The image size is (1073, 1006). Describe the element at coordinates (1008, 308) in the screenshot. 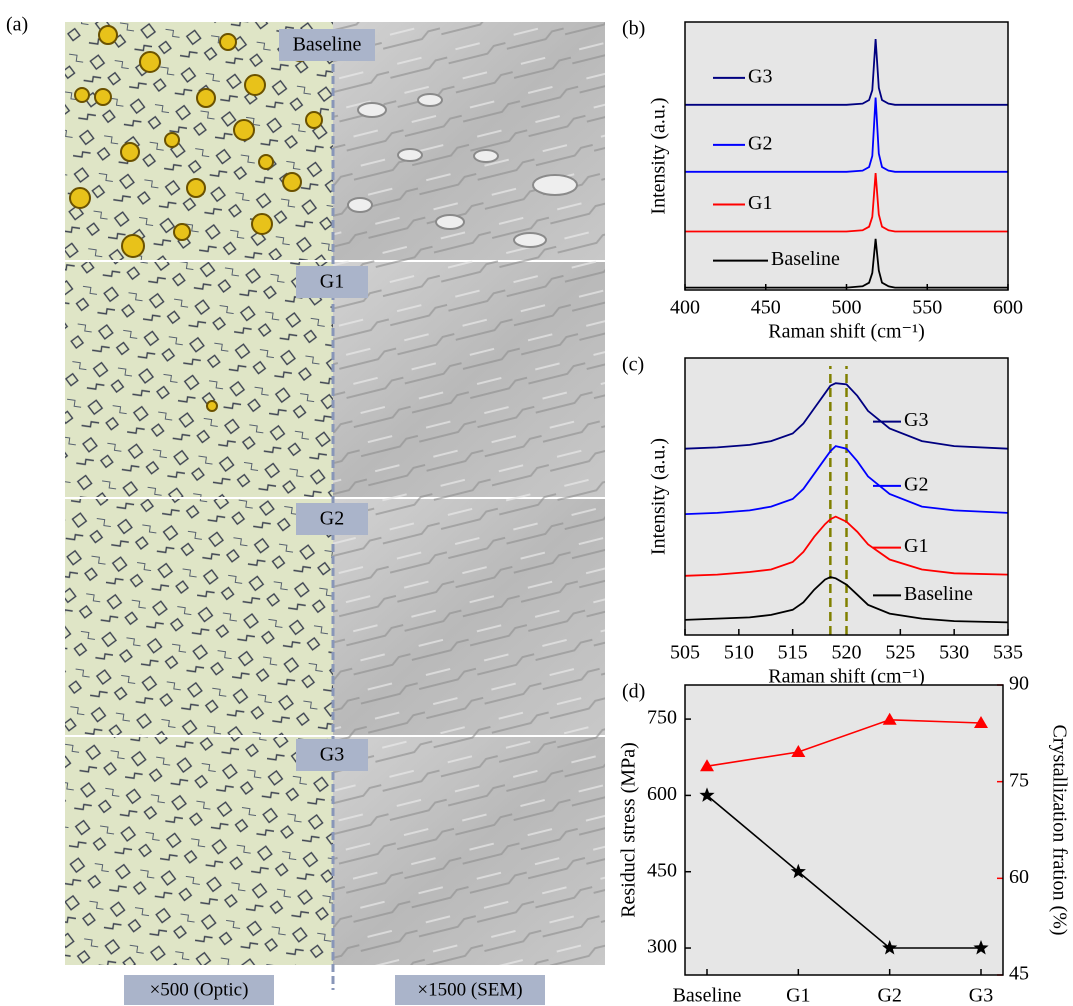

I see `x-tick-label: 600` at that location.